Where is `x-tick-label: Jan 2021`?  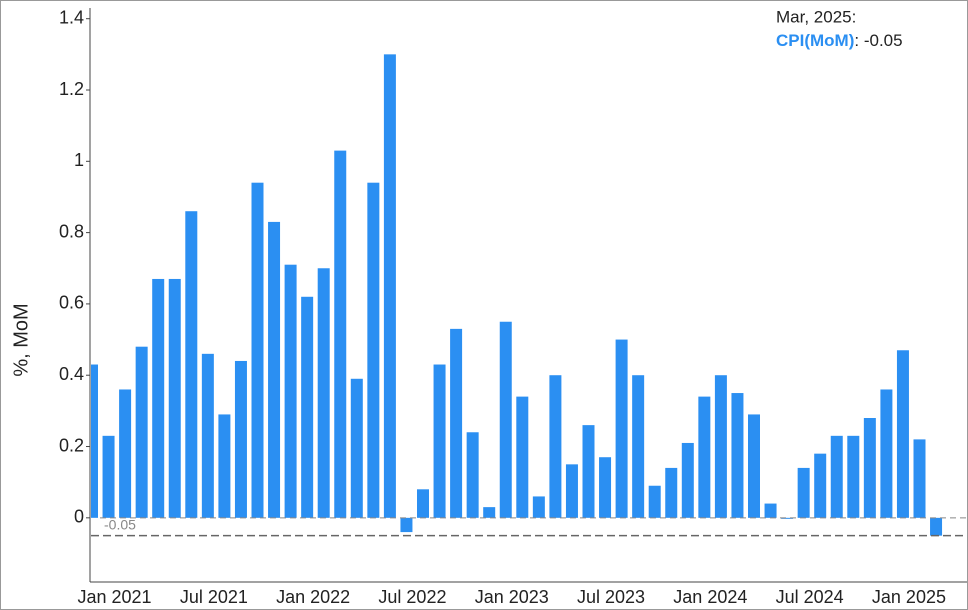 x-tick-label: Jan 2021 is located at coordinates (115, 597).